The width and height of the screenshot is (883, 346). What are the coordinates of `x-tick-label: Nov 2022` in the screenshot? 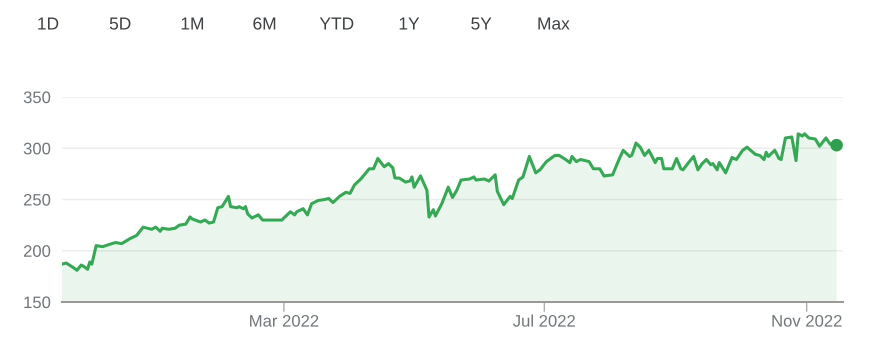 It's located at (807, 320).